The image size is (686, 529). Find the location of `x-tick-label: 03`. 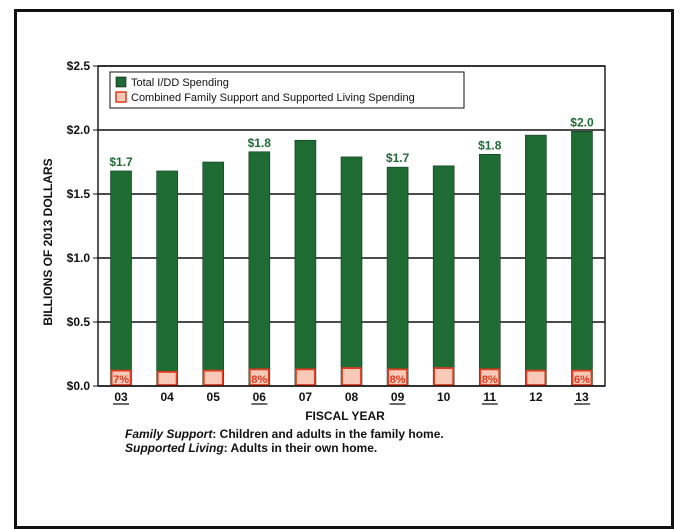

x-tick-label: 03 is located at coordinates (121, 397).